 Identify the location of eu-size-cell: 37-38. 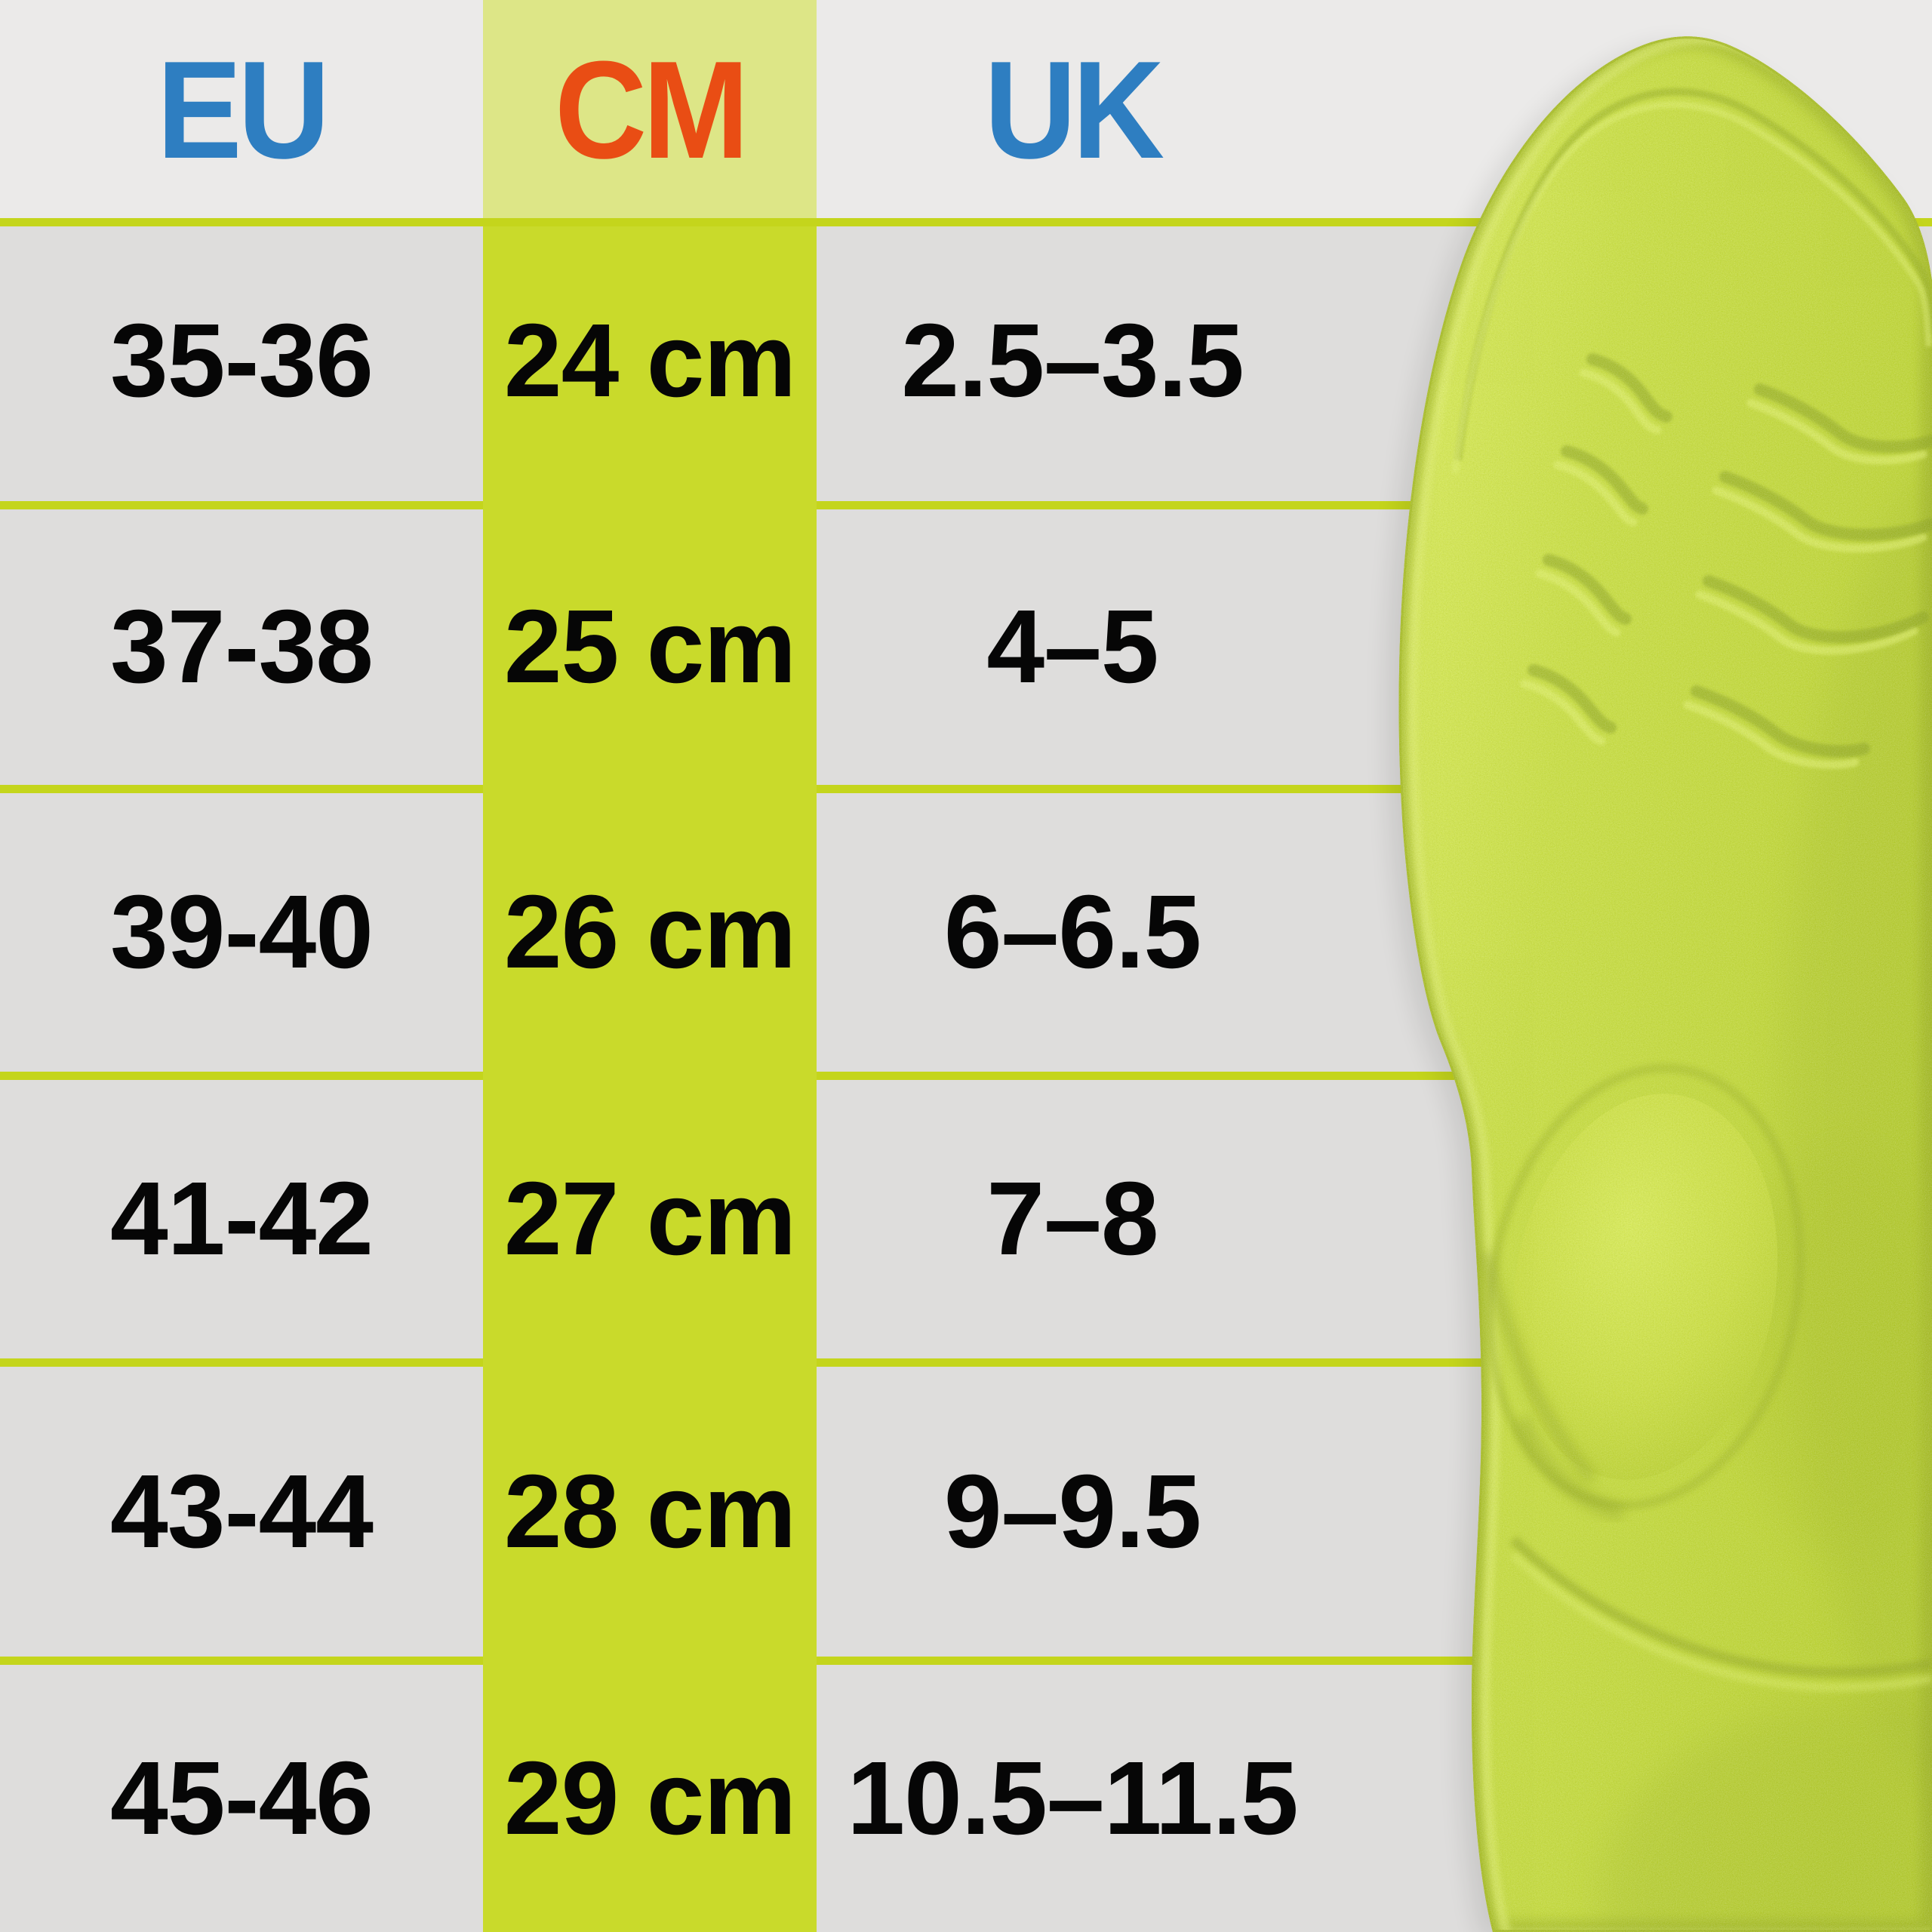
(242, 647).